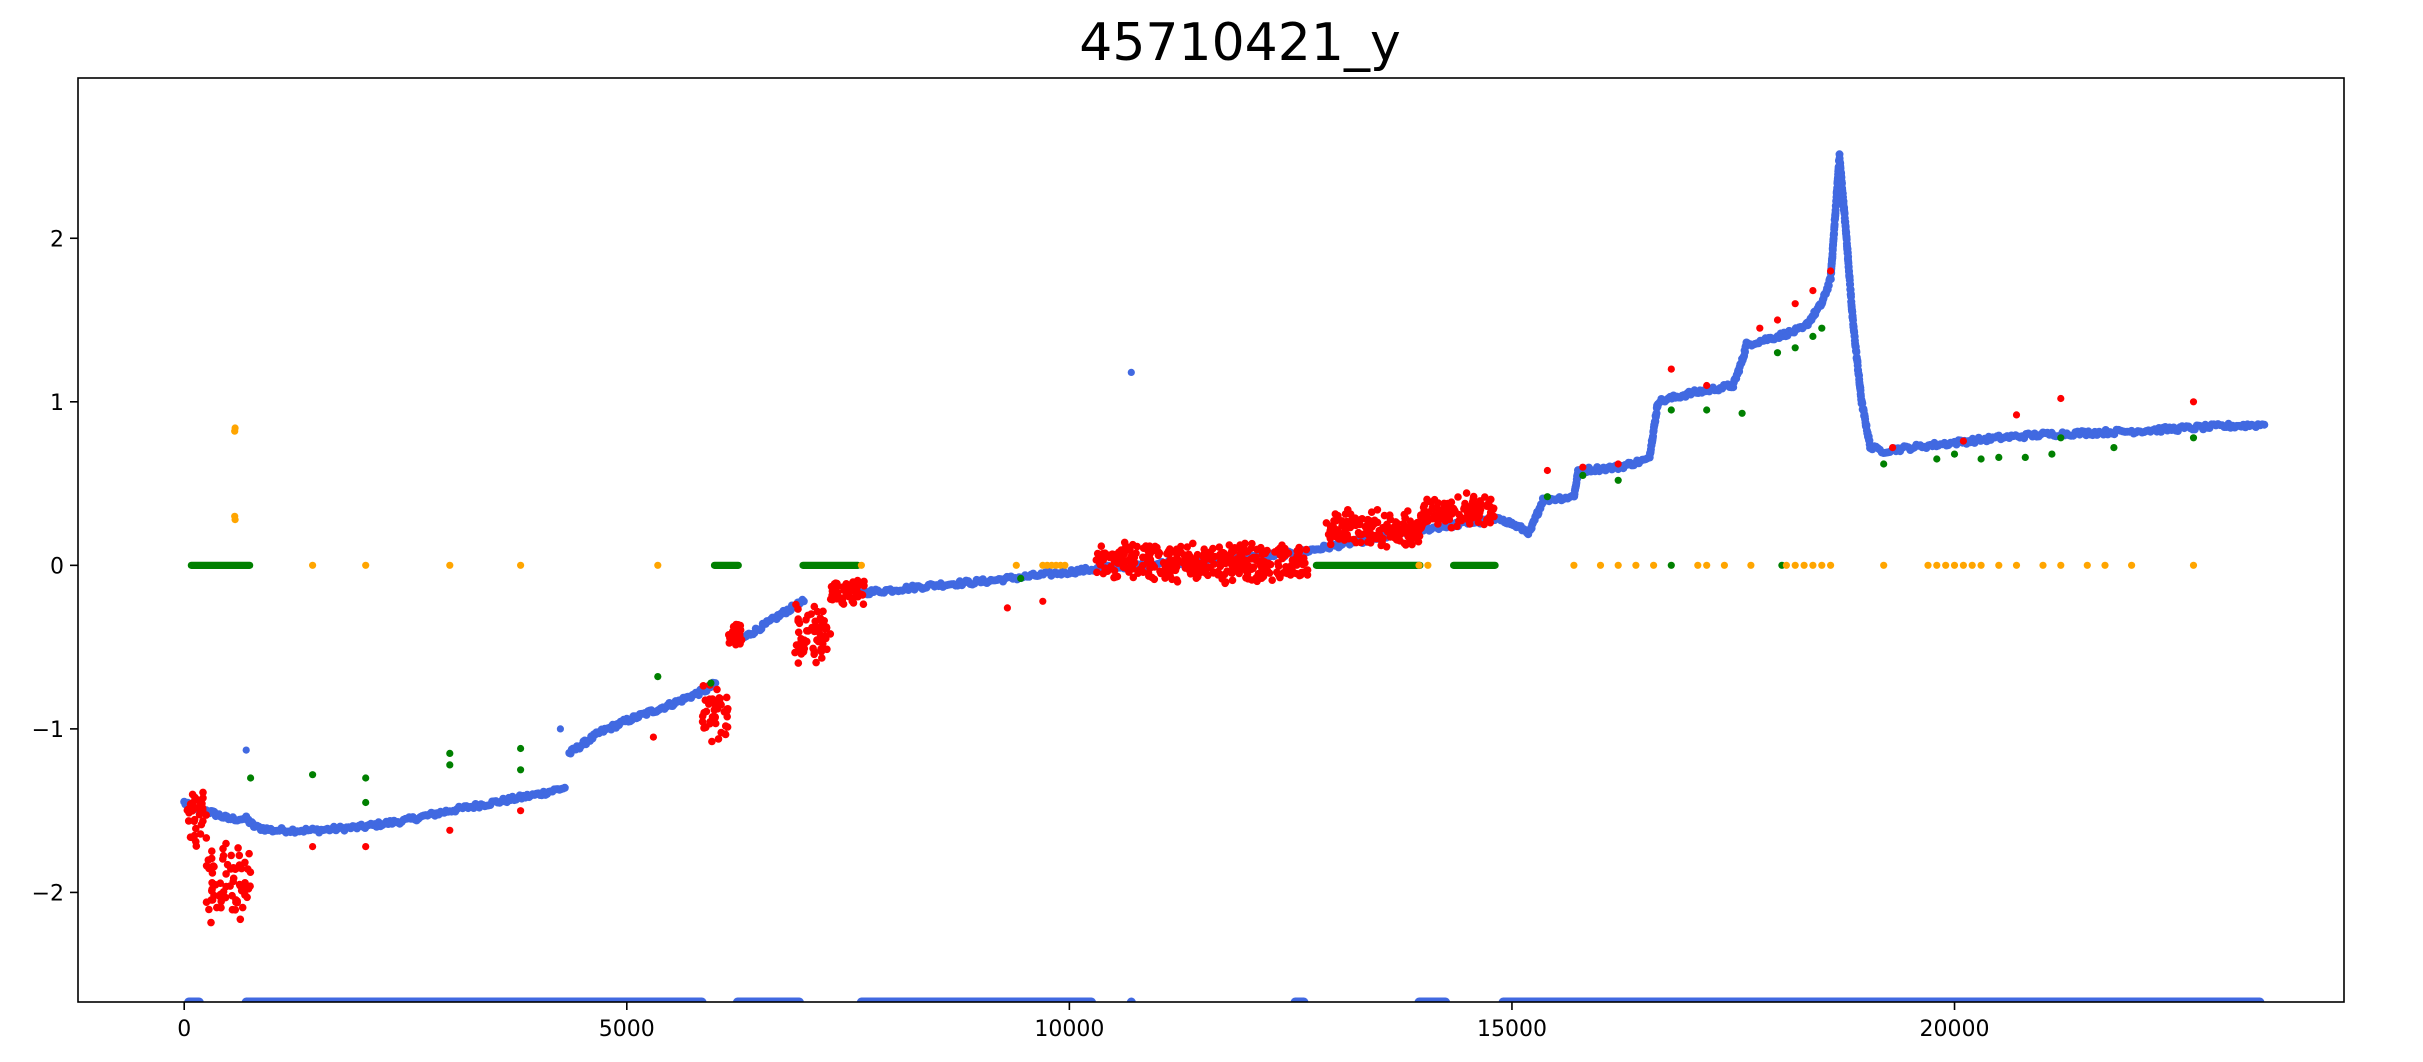 The image size is (2423, 1062). I want to click on y-tick-label: −1, so click(48, 730).